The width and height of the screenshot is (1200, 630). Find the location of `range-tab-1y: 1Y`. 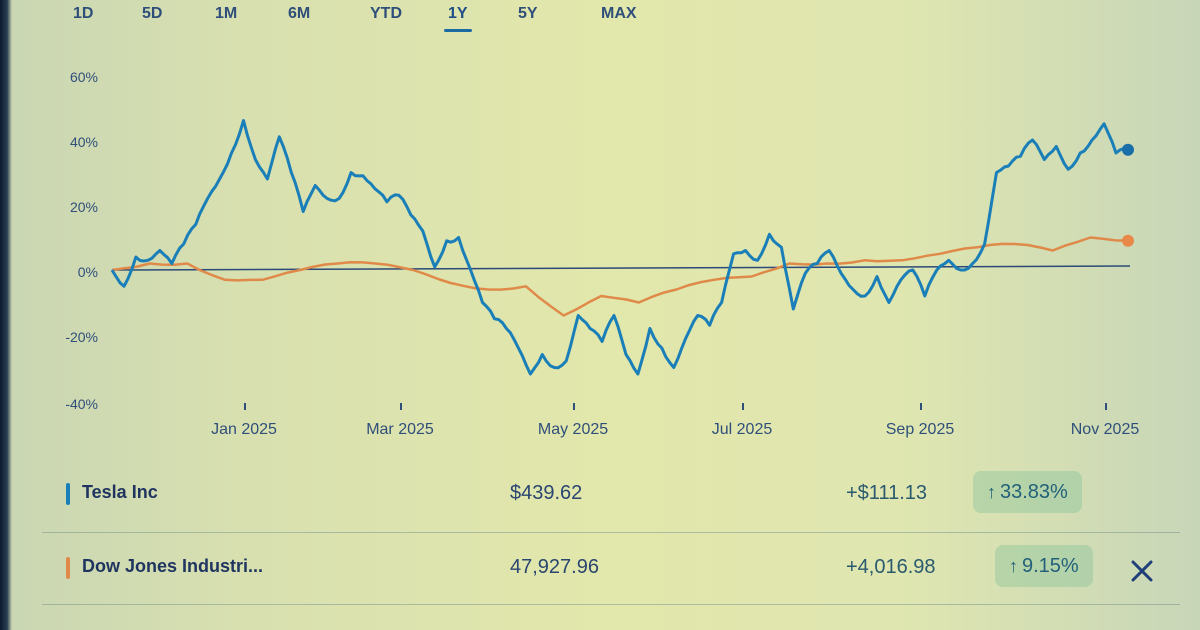

range-tab-1y: 1Y is located at coordinates (458, 18).